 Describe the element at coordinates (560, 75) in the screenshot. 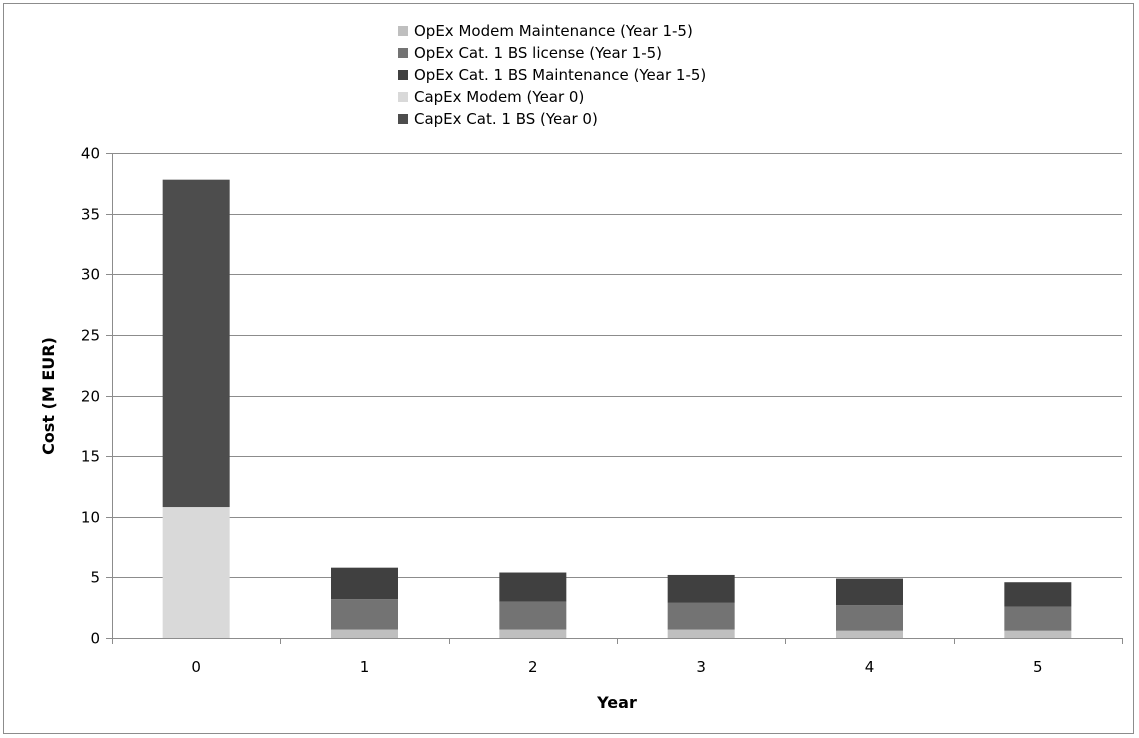

I see `legend-label: OpEx Cat. 1 BS Maintenance (Year 1-5)` at that location.